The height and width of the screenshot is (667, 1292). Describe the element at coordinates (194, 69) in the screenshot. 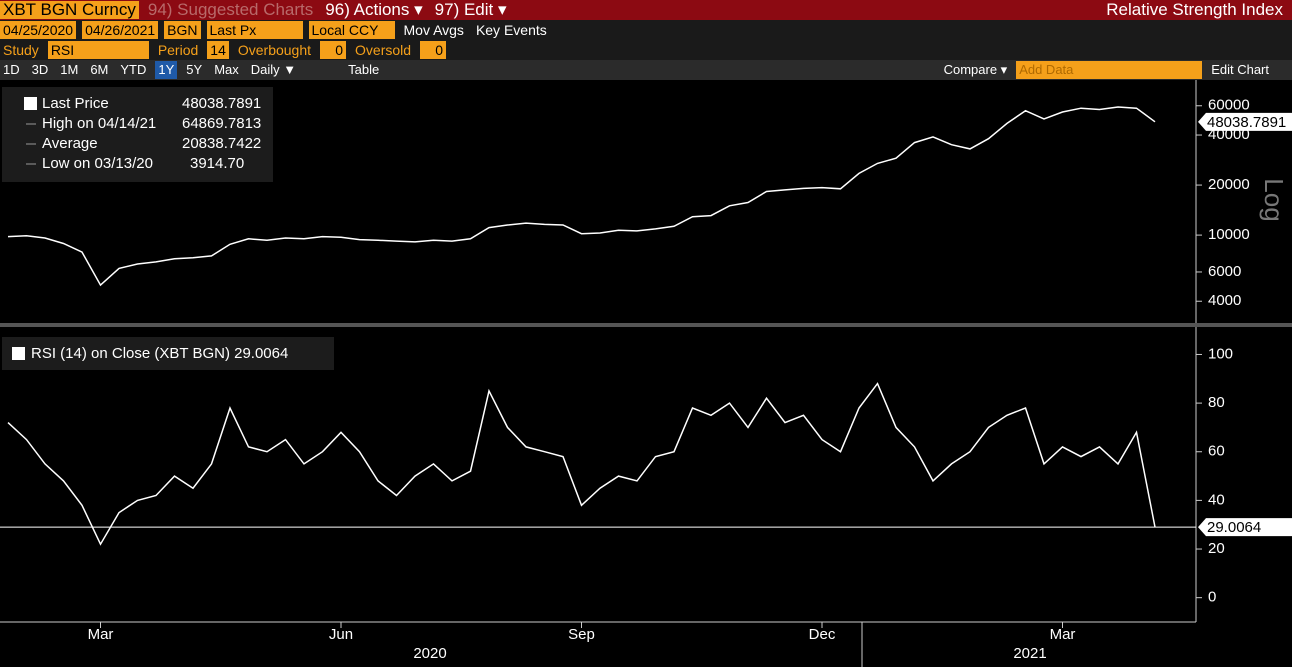

I see `range-button: 5Y` at that location.